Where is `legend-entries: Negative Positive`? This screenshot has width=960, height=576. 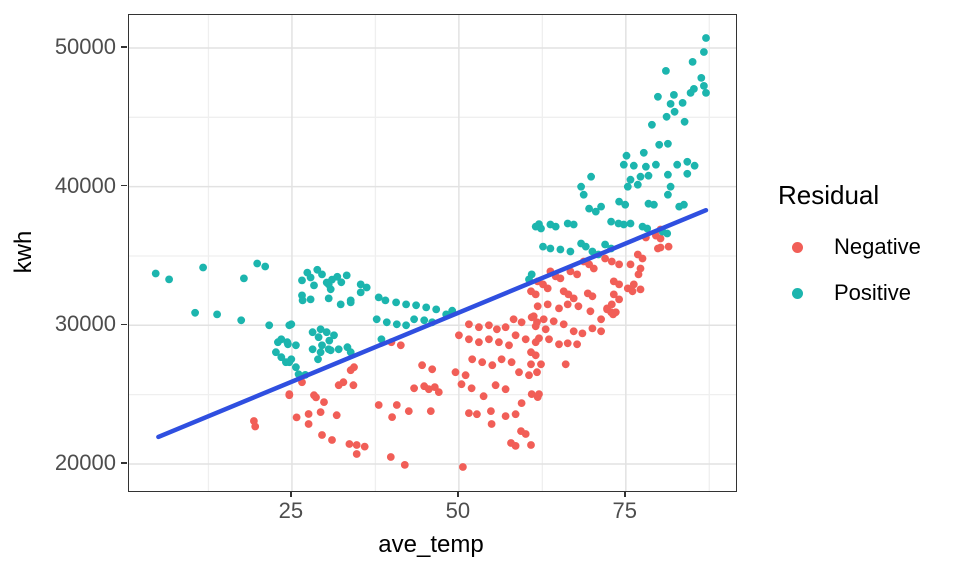
legend-entries: Negative Positive is located at coordinates (849, 270).